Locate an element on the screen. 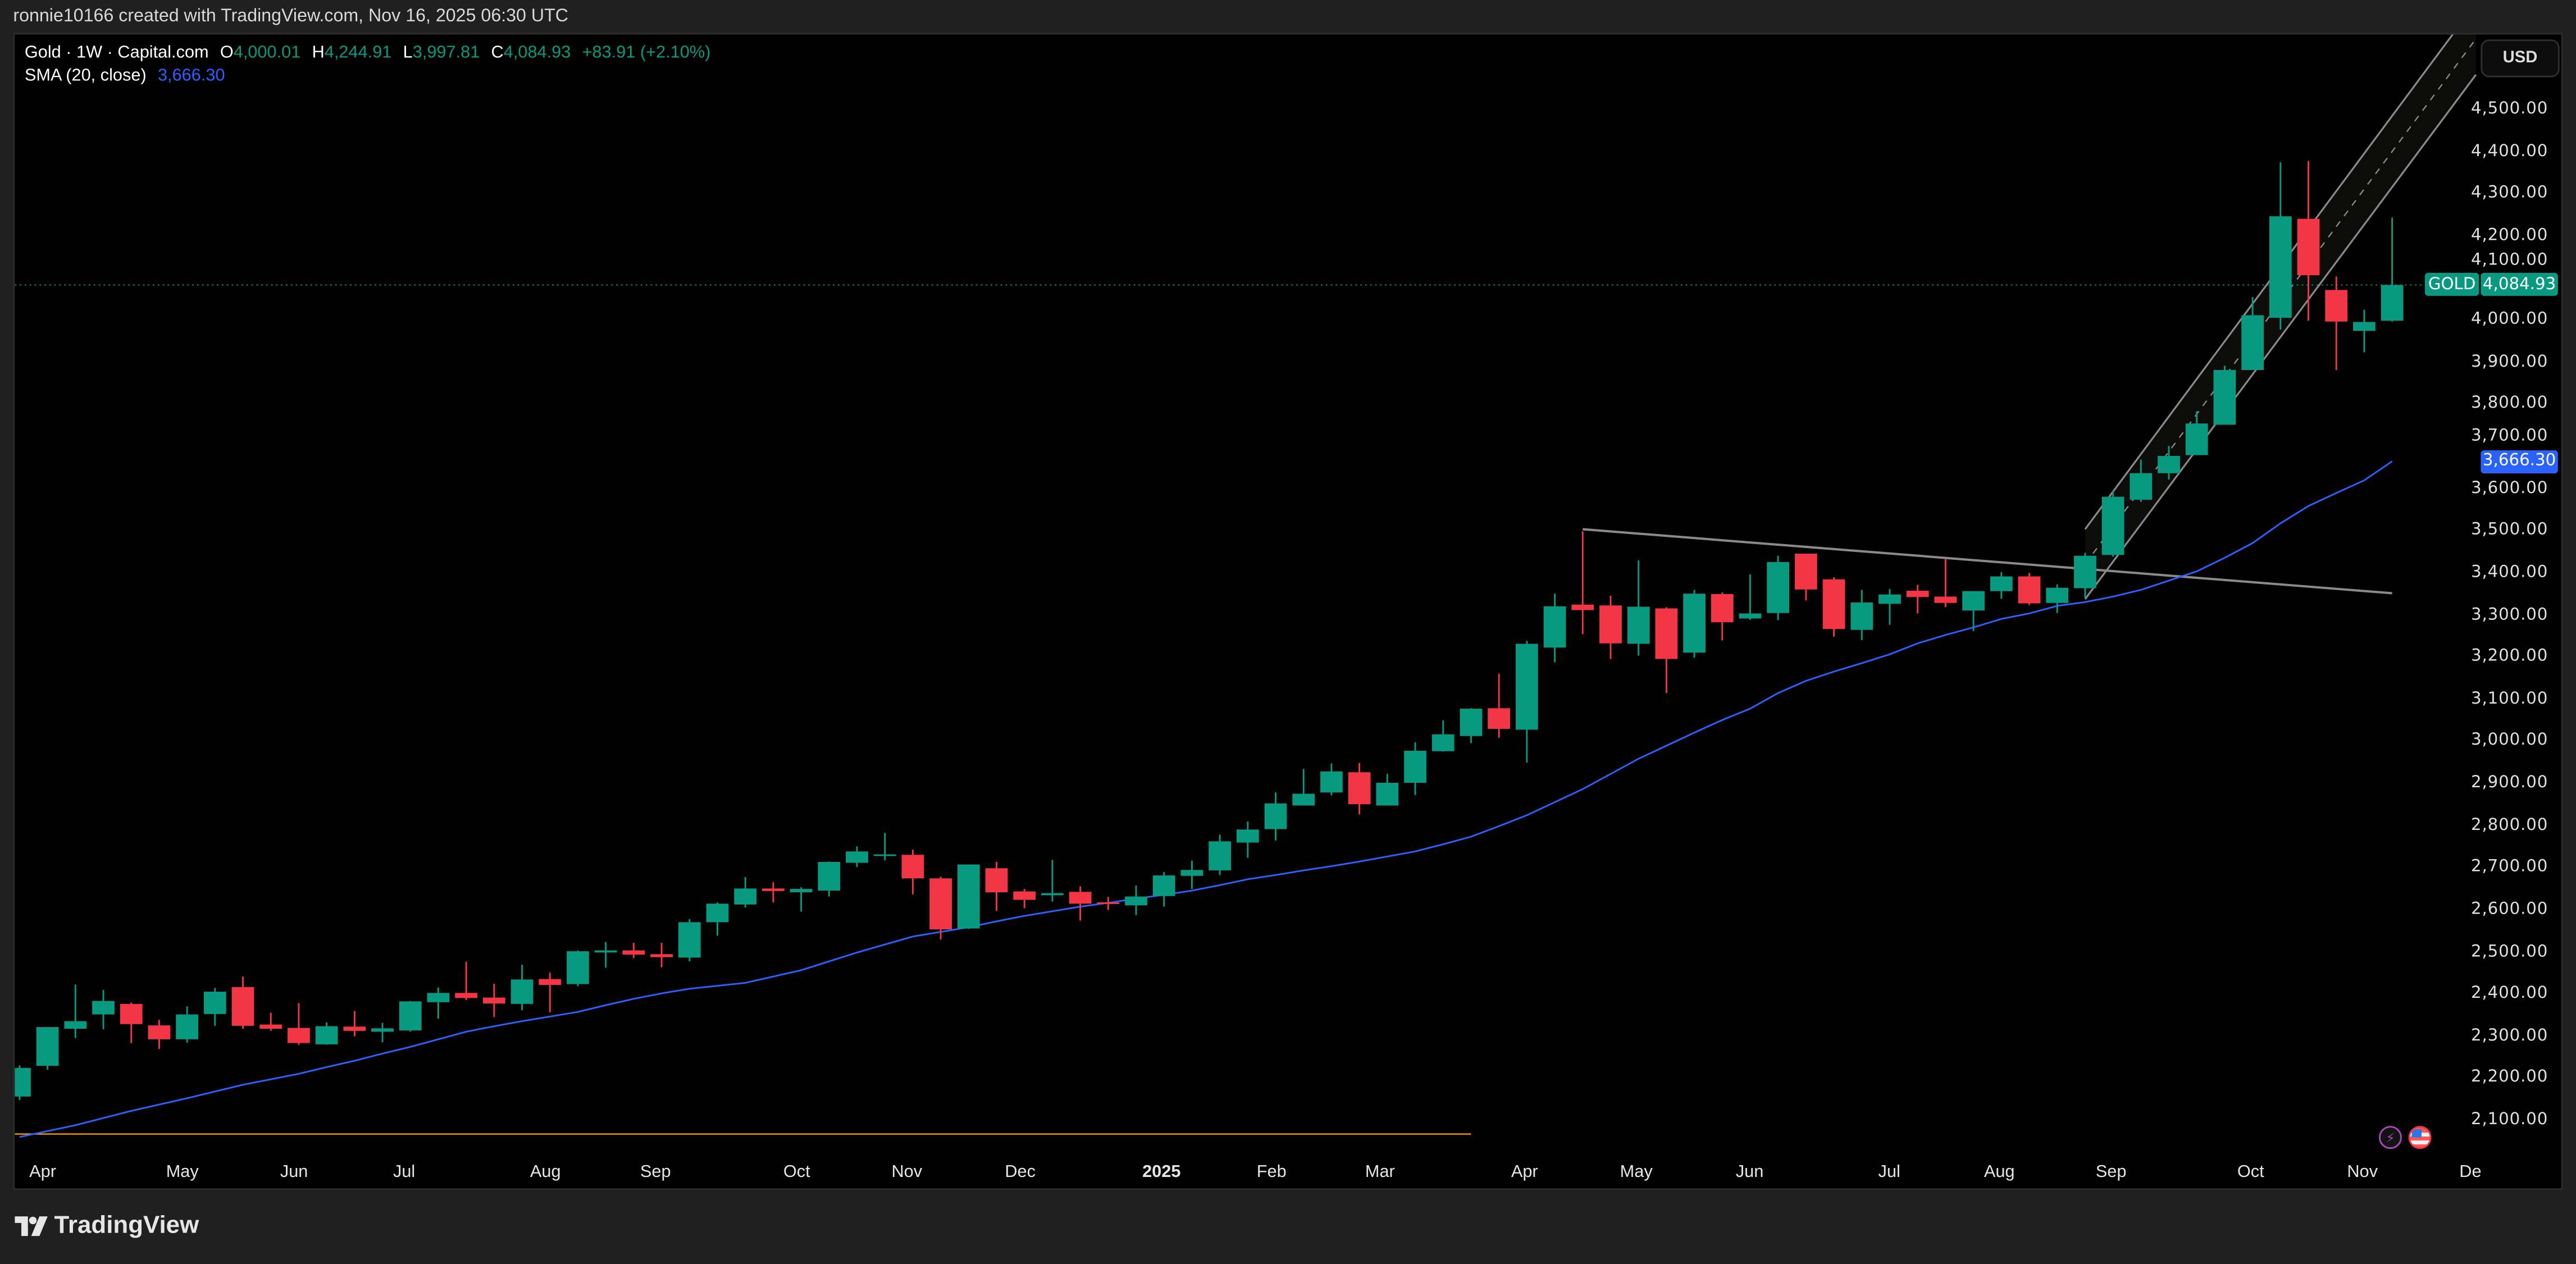 The height and width of the screenshot is (1264, 2576). tradingview-logo-text: TradingView is located at coordinates (126, 1225).